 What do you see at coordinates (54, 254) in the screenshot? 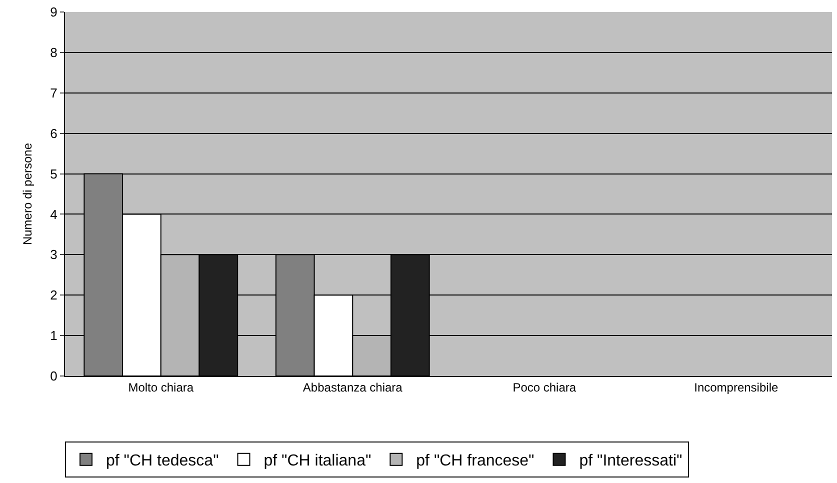
I see `y-tick-label: 3` at bounding box center [54, 254].